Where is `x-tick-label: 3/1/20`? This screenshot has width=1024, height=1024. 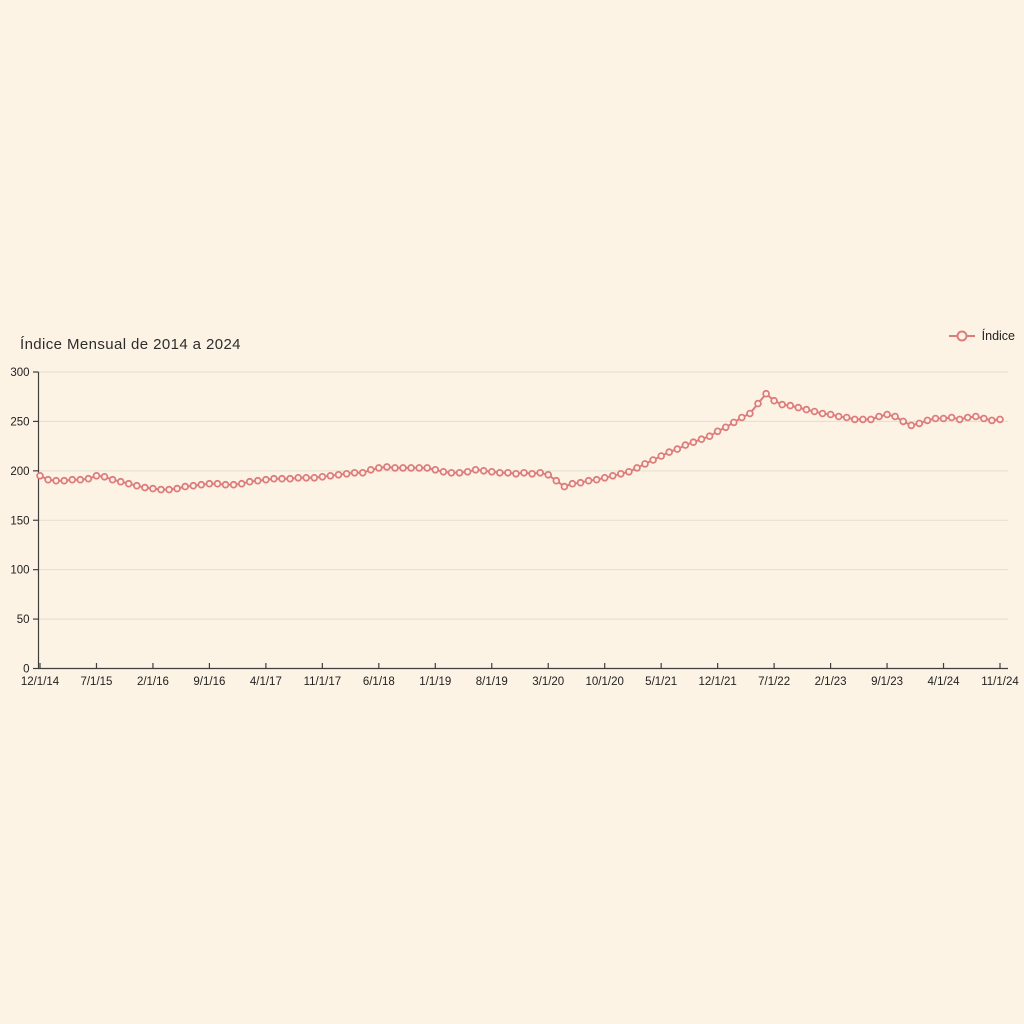 x-tick-label: 3/1/20 is located at coordinates (548, 682).